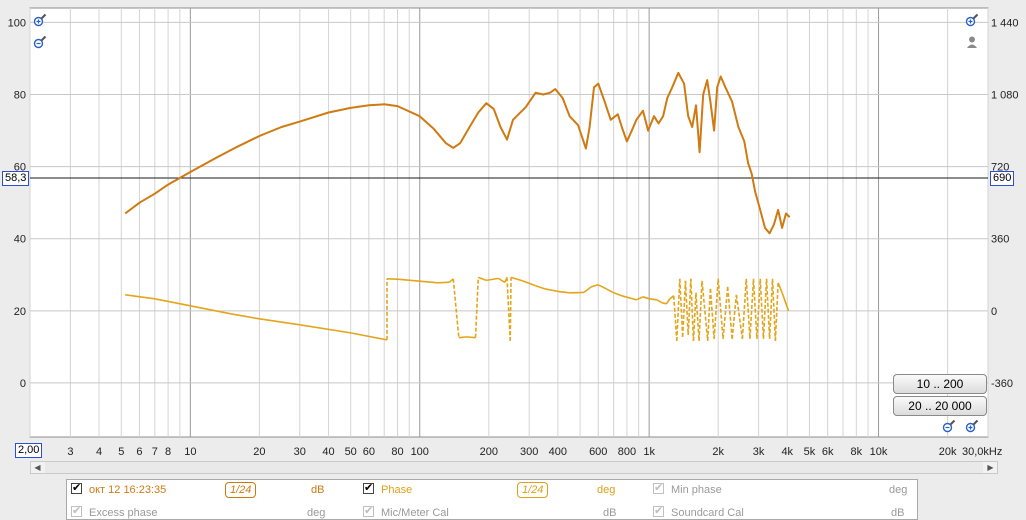 This screenshot has width=1026, height=520. I want to click on x-axis-tick-label: 2k, so click(718, 452).